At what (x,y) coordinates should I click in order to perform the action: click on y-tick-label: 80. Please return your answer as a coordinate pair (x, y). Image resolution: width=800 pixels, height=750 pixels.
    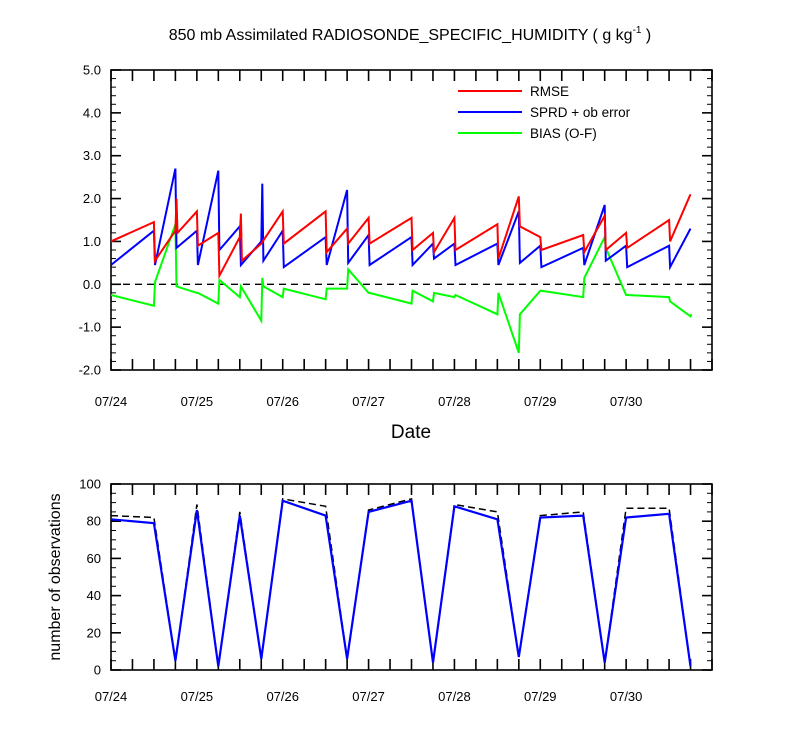
    Looking at the image, I should click on (94, 521).